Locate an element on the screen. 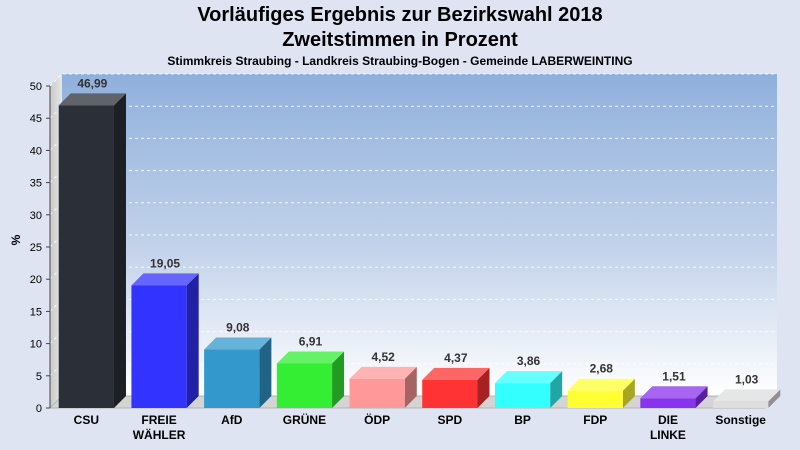 The image size is (800, 450). y-tick-label: 45 is located at coordinates (36, 119).